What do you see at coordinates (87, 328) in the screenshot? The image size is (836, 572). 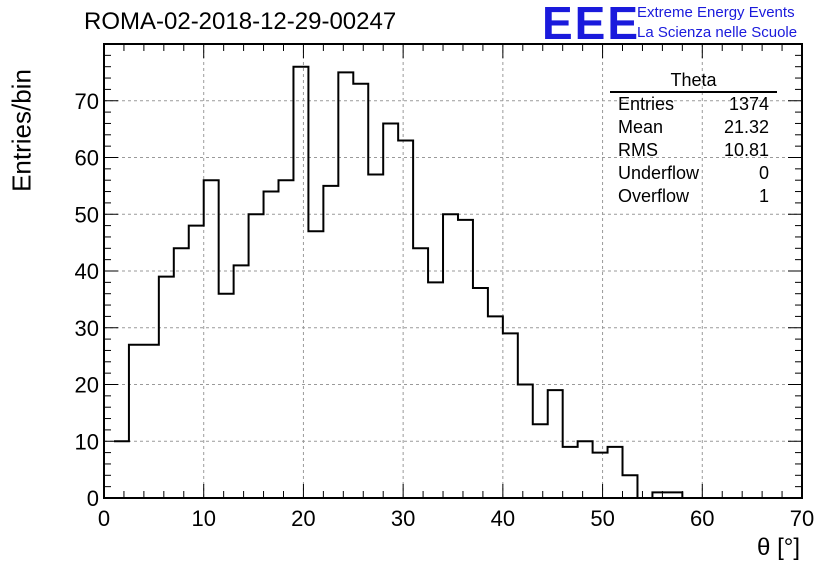 I see `y-tick-label: 30` at bounding box center [87, 328].